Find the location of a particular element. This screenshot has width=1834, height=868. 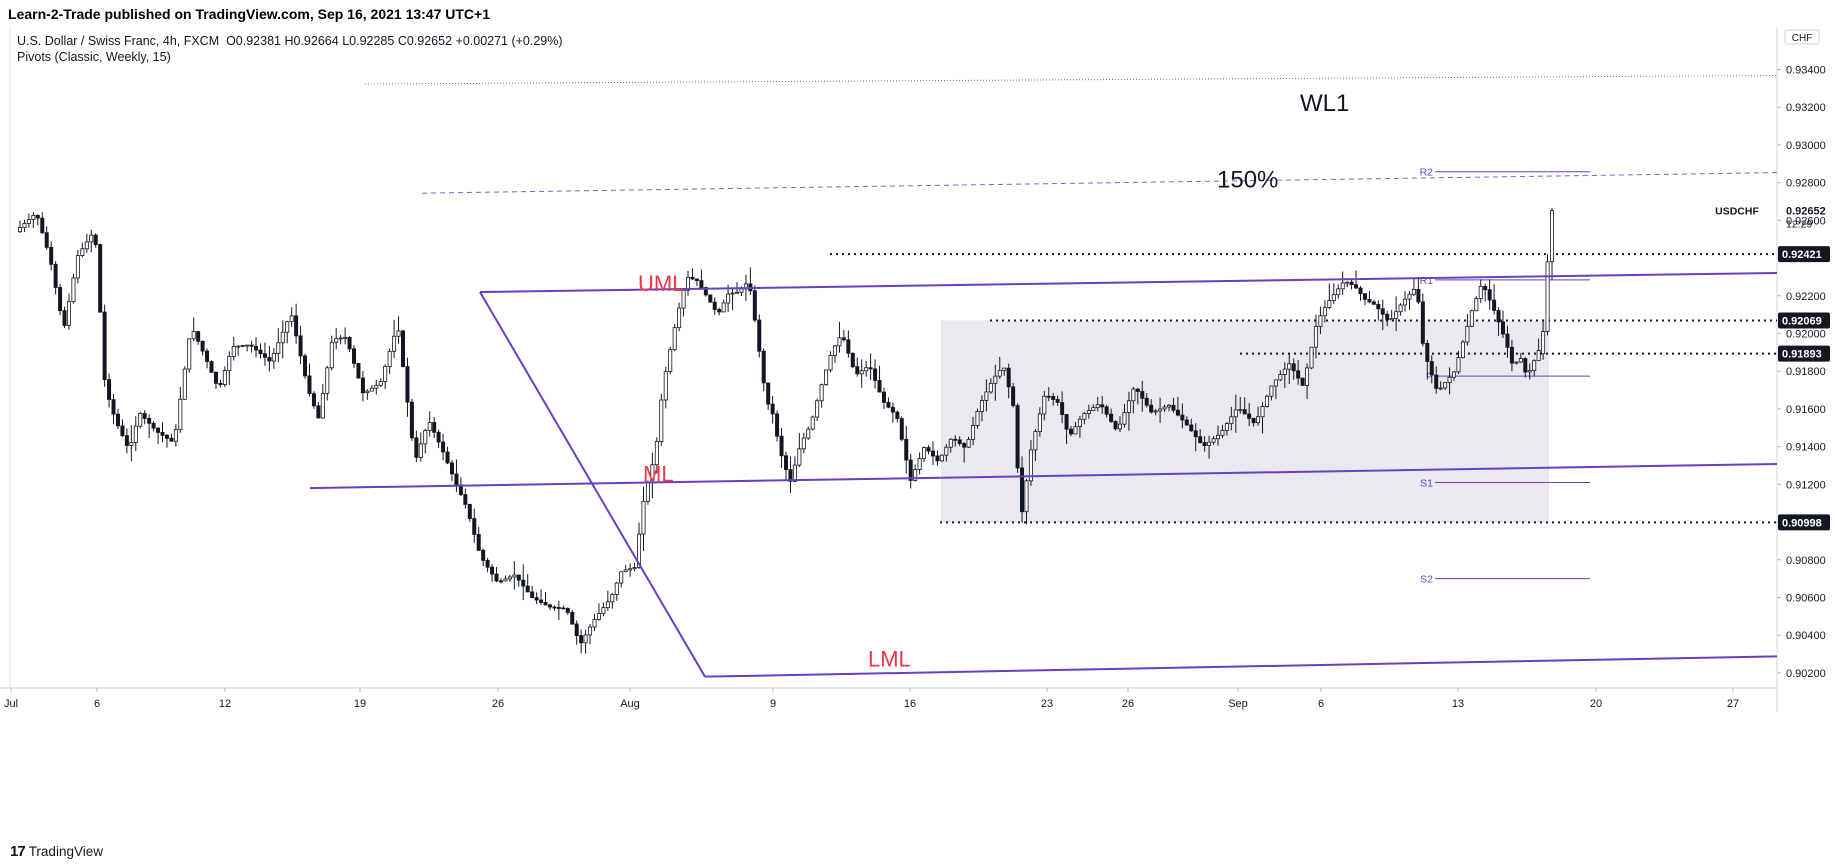

legend-indicator: Pivots (Classic, Weekly, 15) is located at coordinates (94, 57).